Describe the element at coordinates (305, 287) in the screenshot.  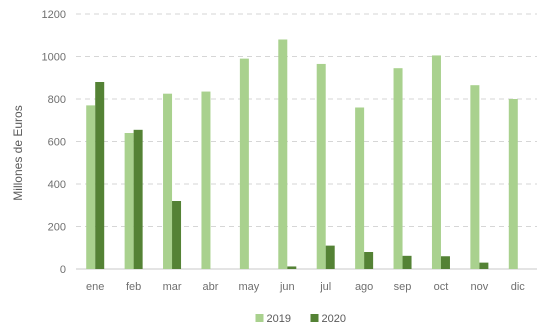
I see `x-axis-ticks: ene feb mar abr may jun jul ago sep oct nov dic` at that location.